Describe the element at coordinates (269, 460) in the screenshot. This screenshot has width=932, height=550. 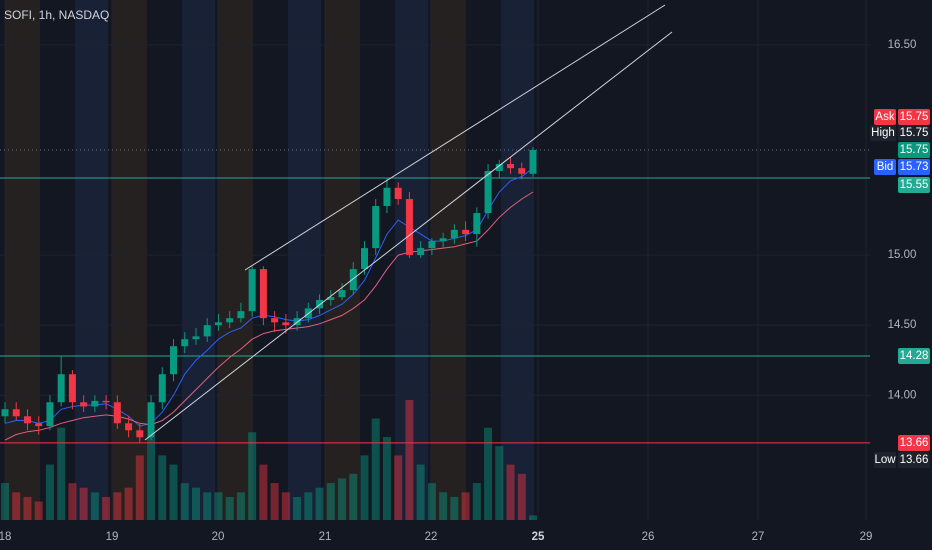
I see `volume` at that location.